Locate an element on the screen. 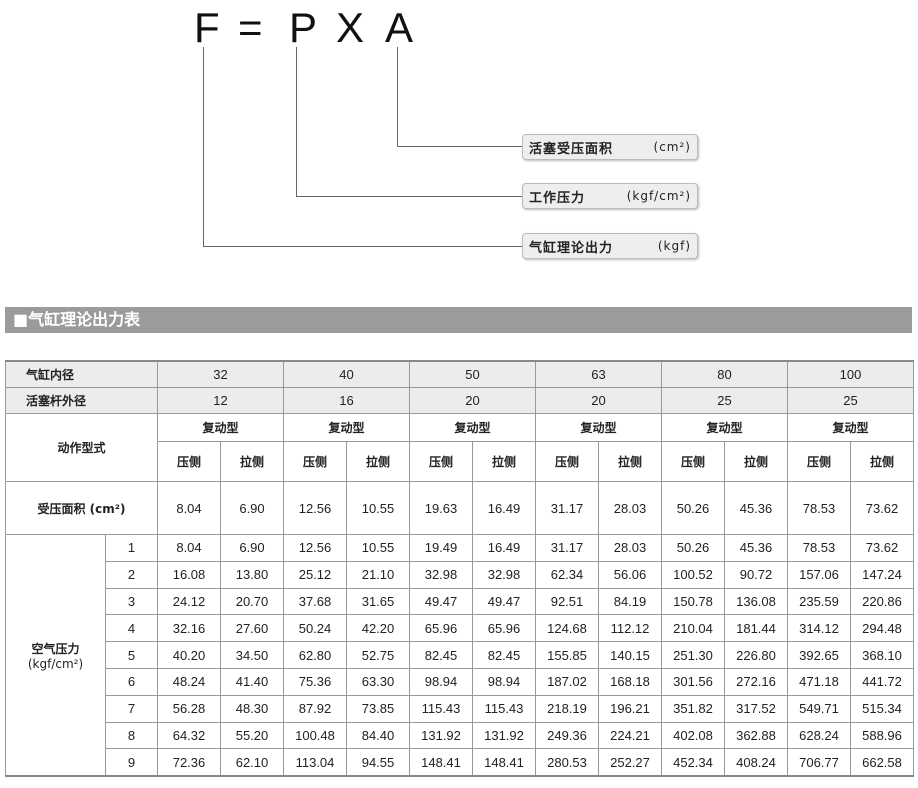  bore-row: 气缸内径 32 40 50 63 80 100 is located at coordinates (459, 374).